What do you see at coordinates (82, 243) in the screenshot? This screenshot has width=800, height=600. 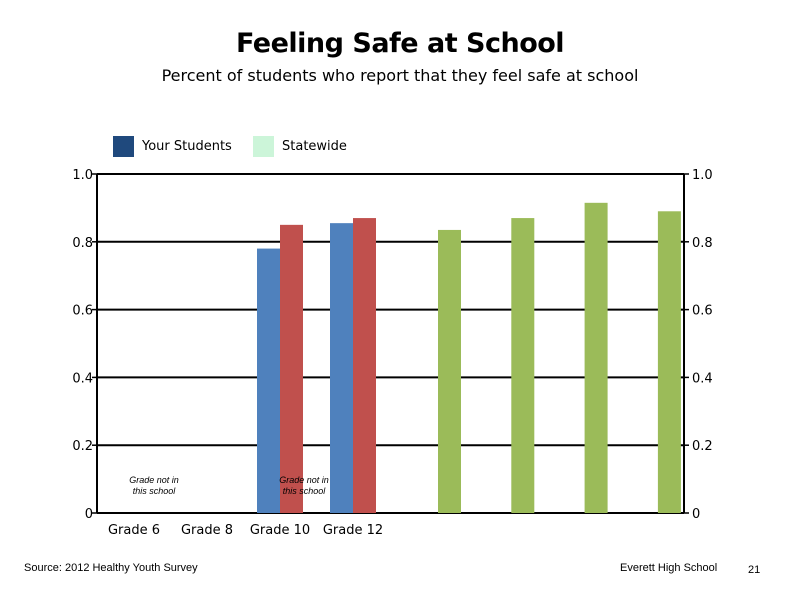 I see `y-tick-label-left: 0.8` at bounding box center [82, 243].